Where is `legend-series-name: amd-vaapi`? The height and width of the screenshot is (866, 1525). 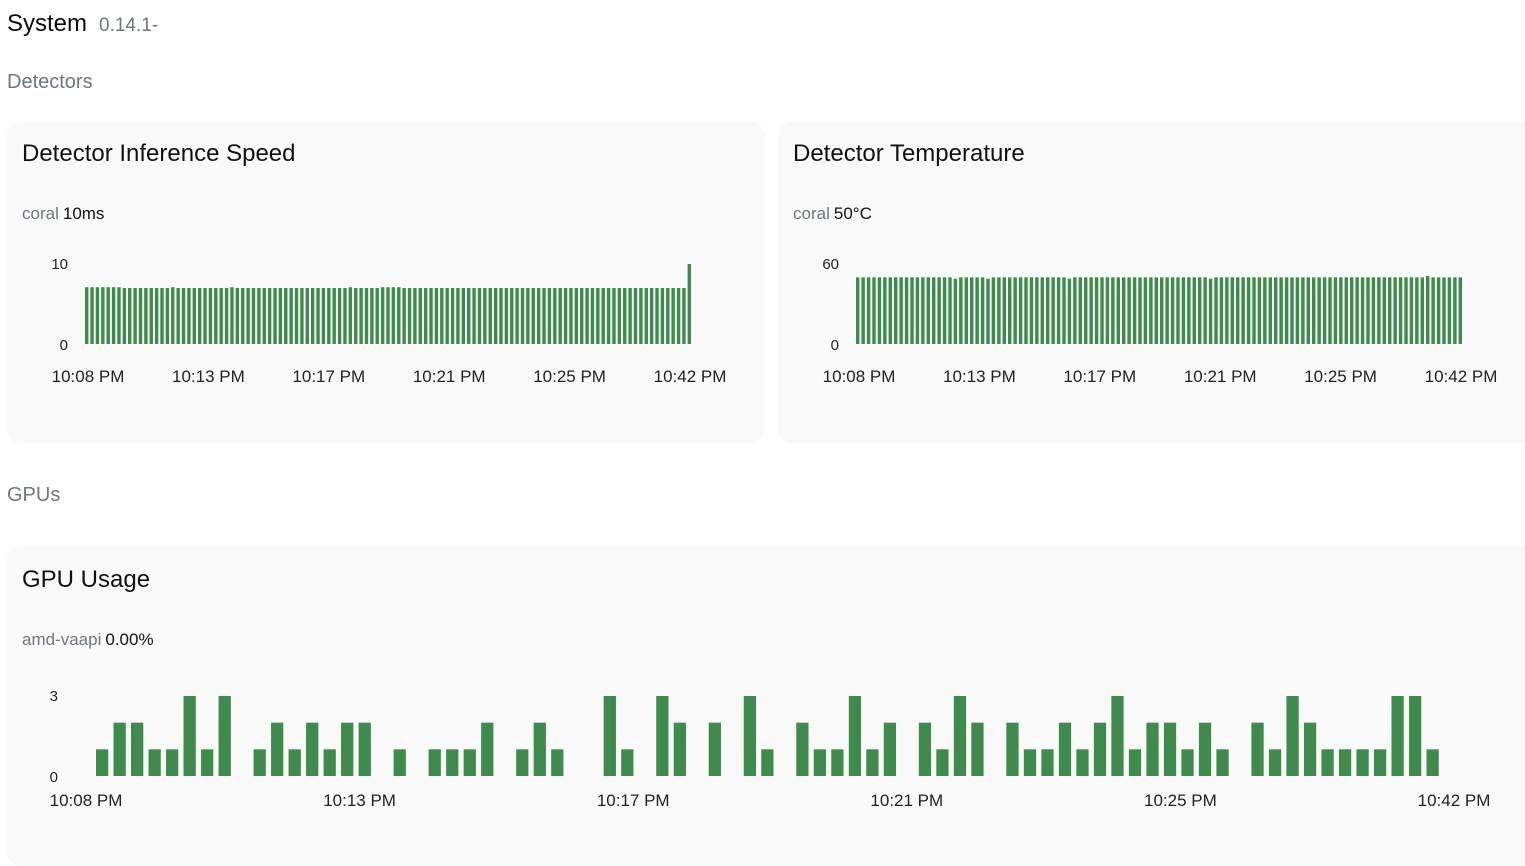 legend-series-name: amd-vaapi is located at coordinates (62, 639).